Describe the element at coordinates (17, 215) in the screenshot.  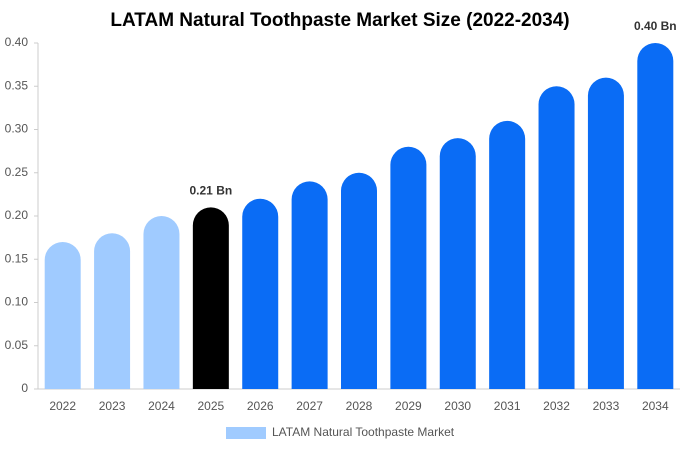
I see `y-tick-label: 0.20` at that location.